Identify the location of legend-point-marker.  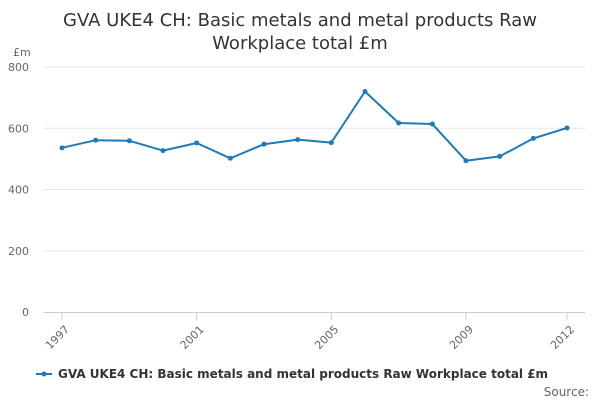
(44, 374).